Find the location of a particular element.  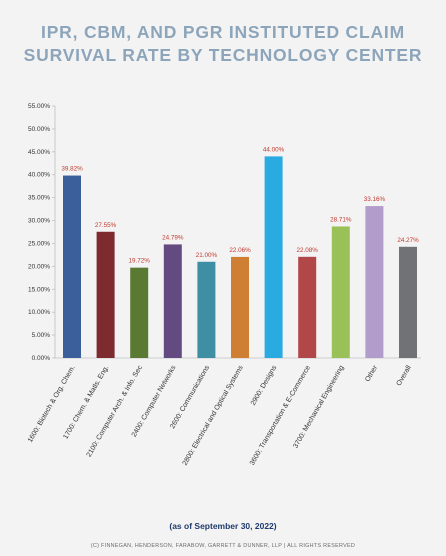

y-tick-label: 5.00% is located at coordinates (41, 335).